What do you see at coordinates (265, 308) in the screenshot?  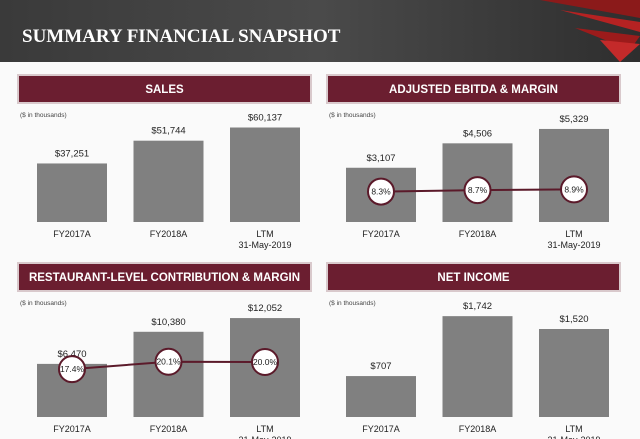 I see `value-label: $12,052` at bounding box center [265, 308].